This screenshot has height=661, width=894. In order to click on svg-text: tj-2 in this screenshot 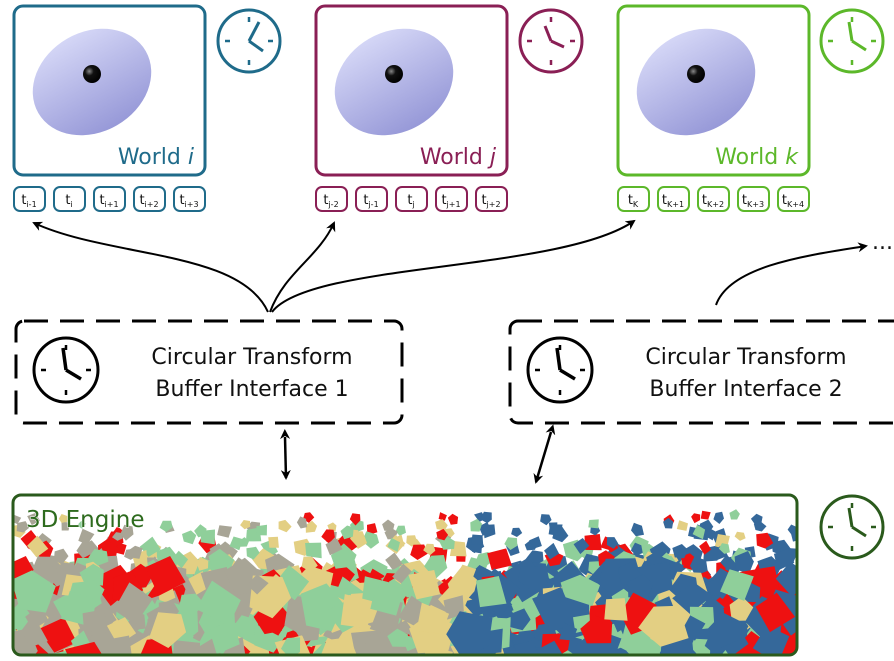, I will do `click(330, 201)`.